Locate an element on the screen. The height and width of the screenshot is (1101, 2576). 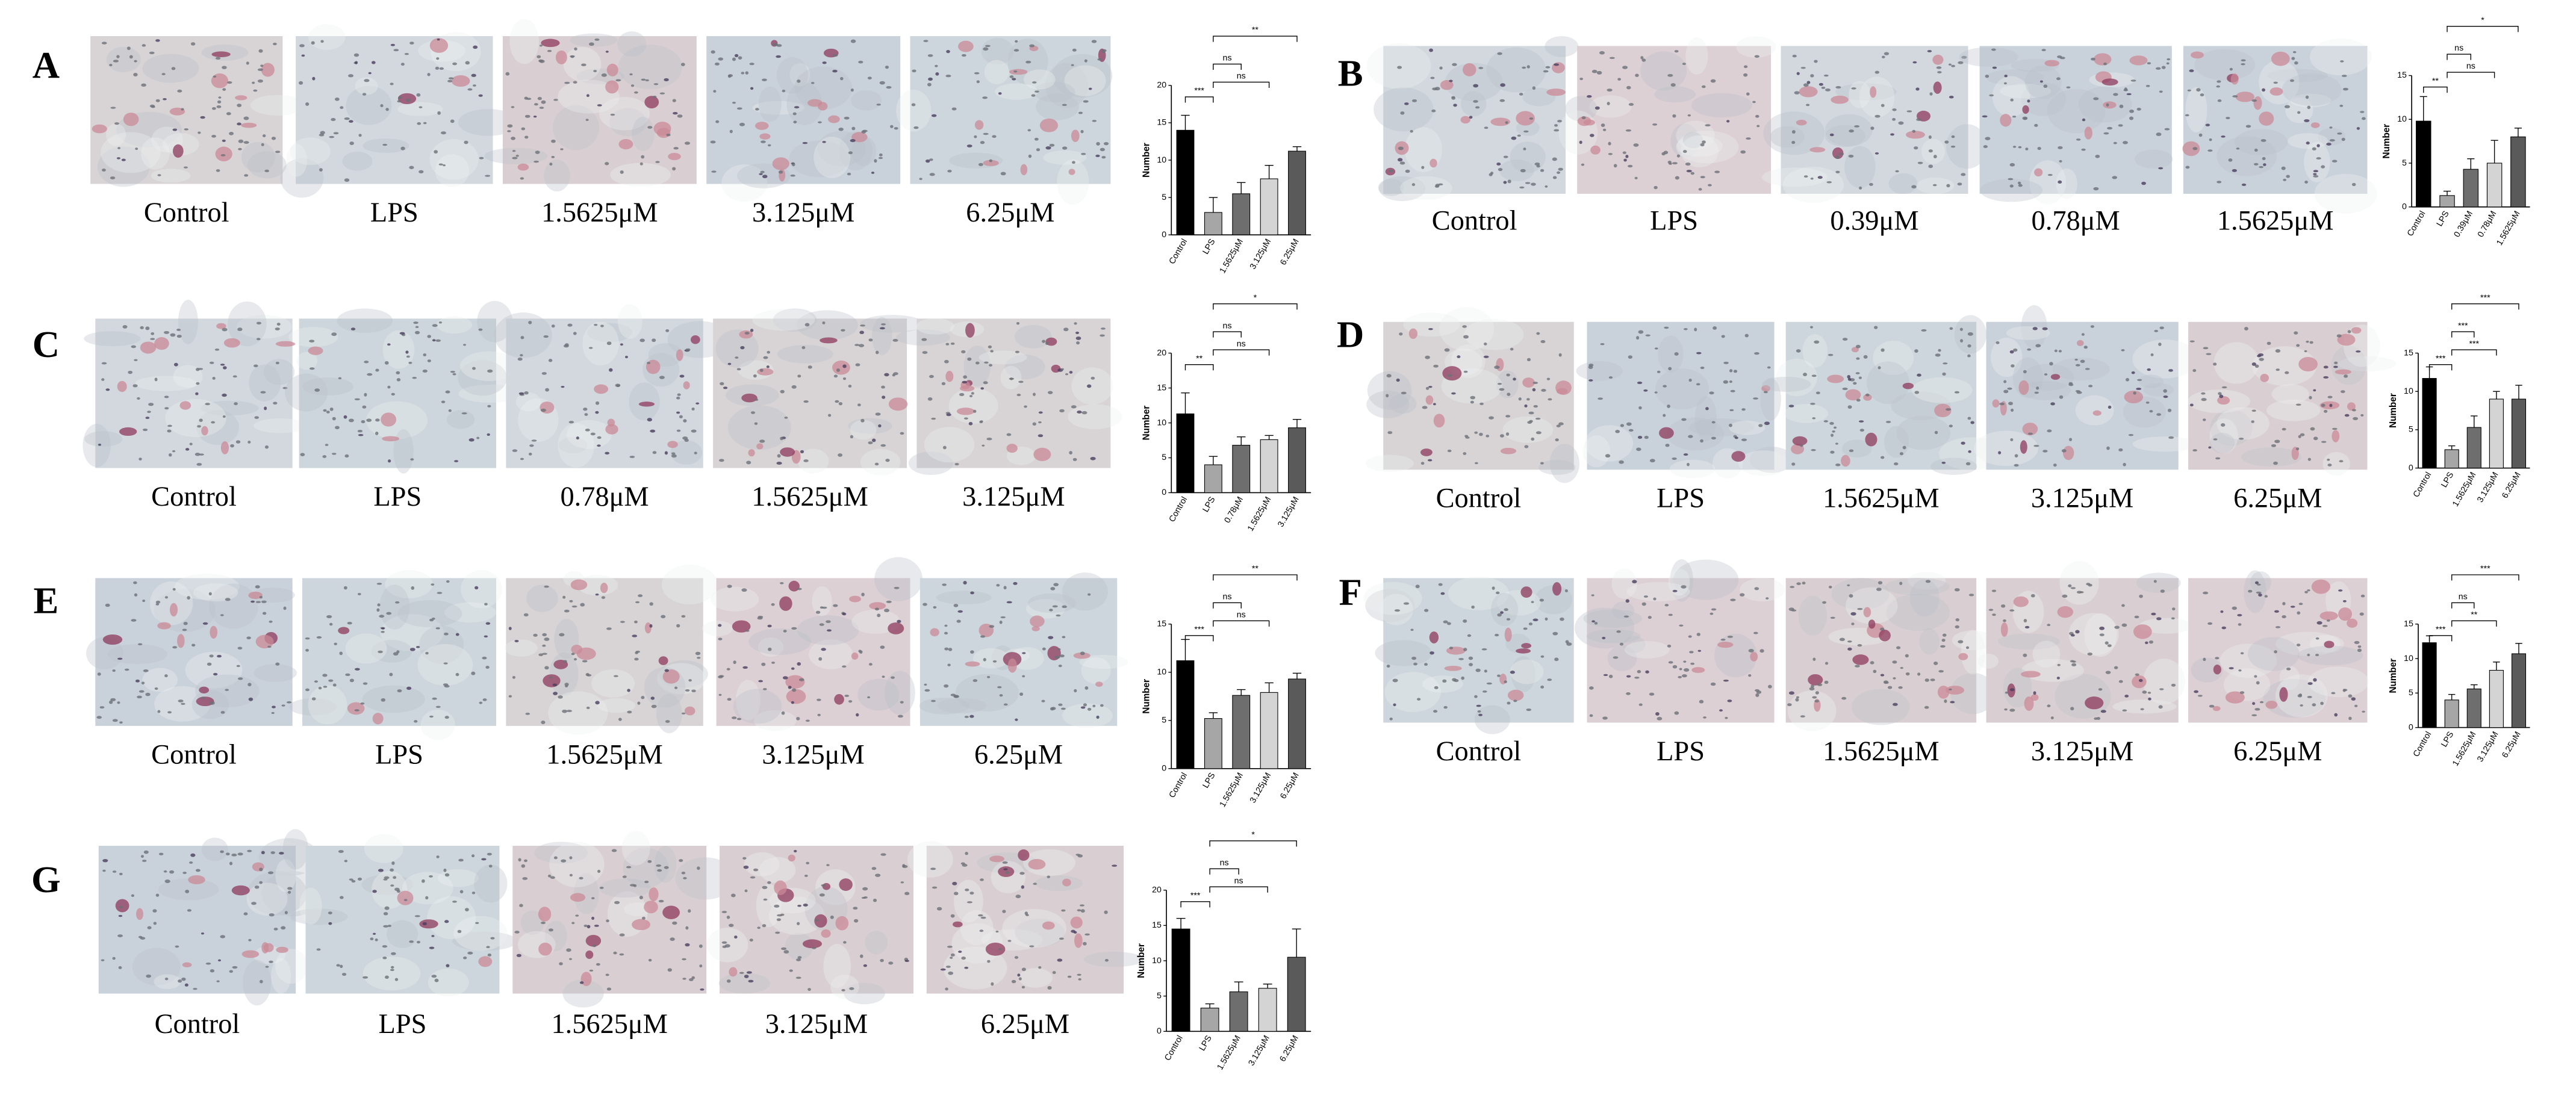
image-caption: 3.125μM is located at coordinates (803, 212).